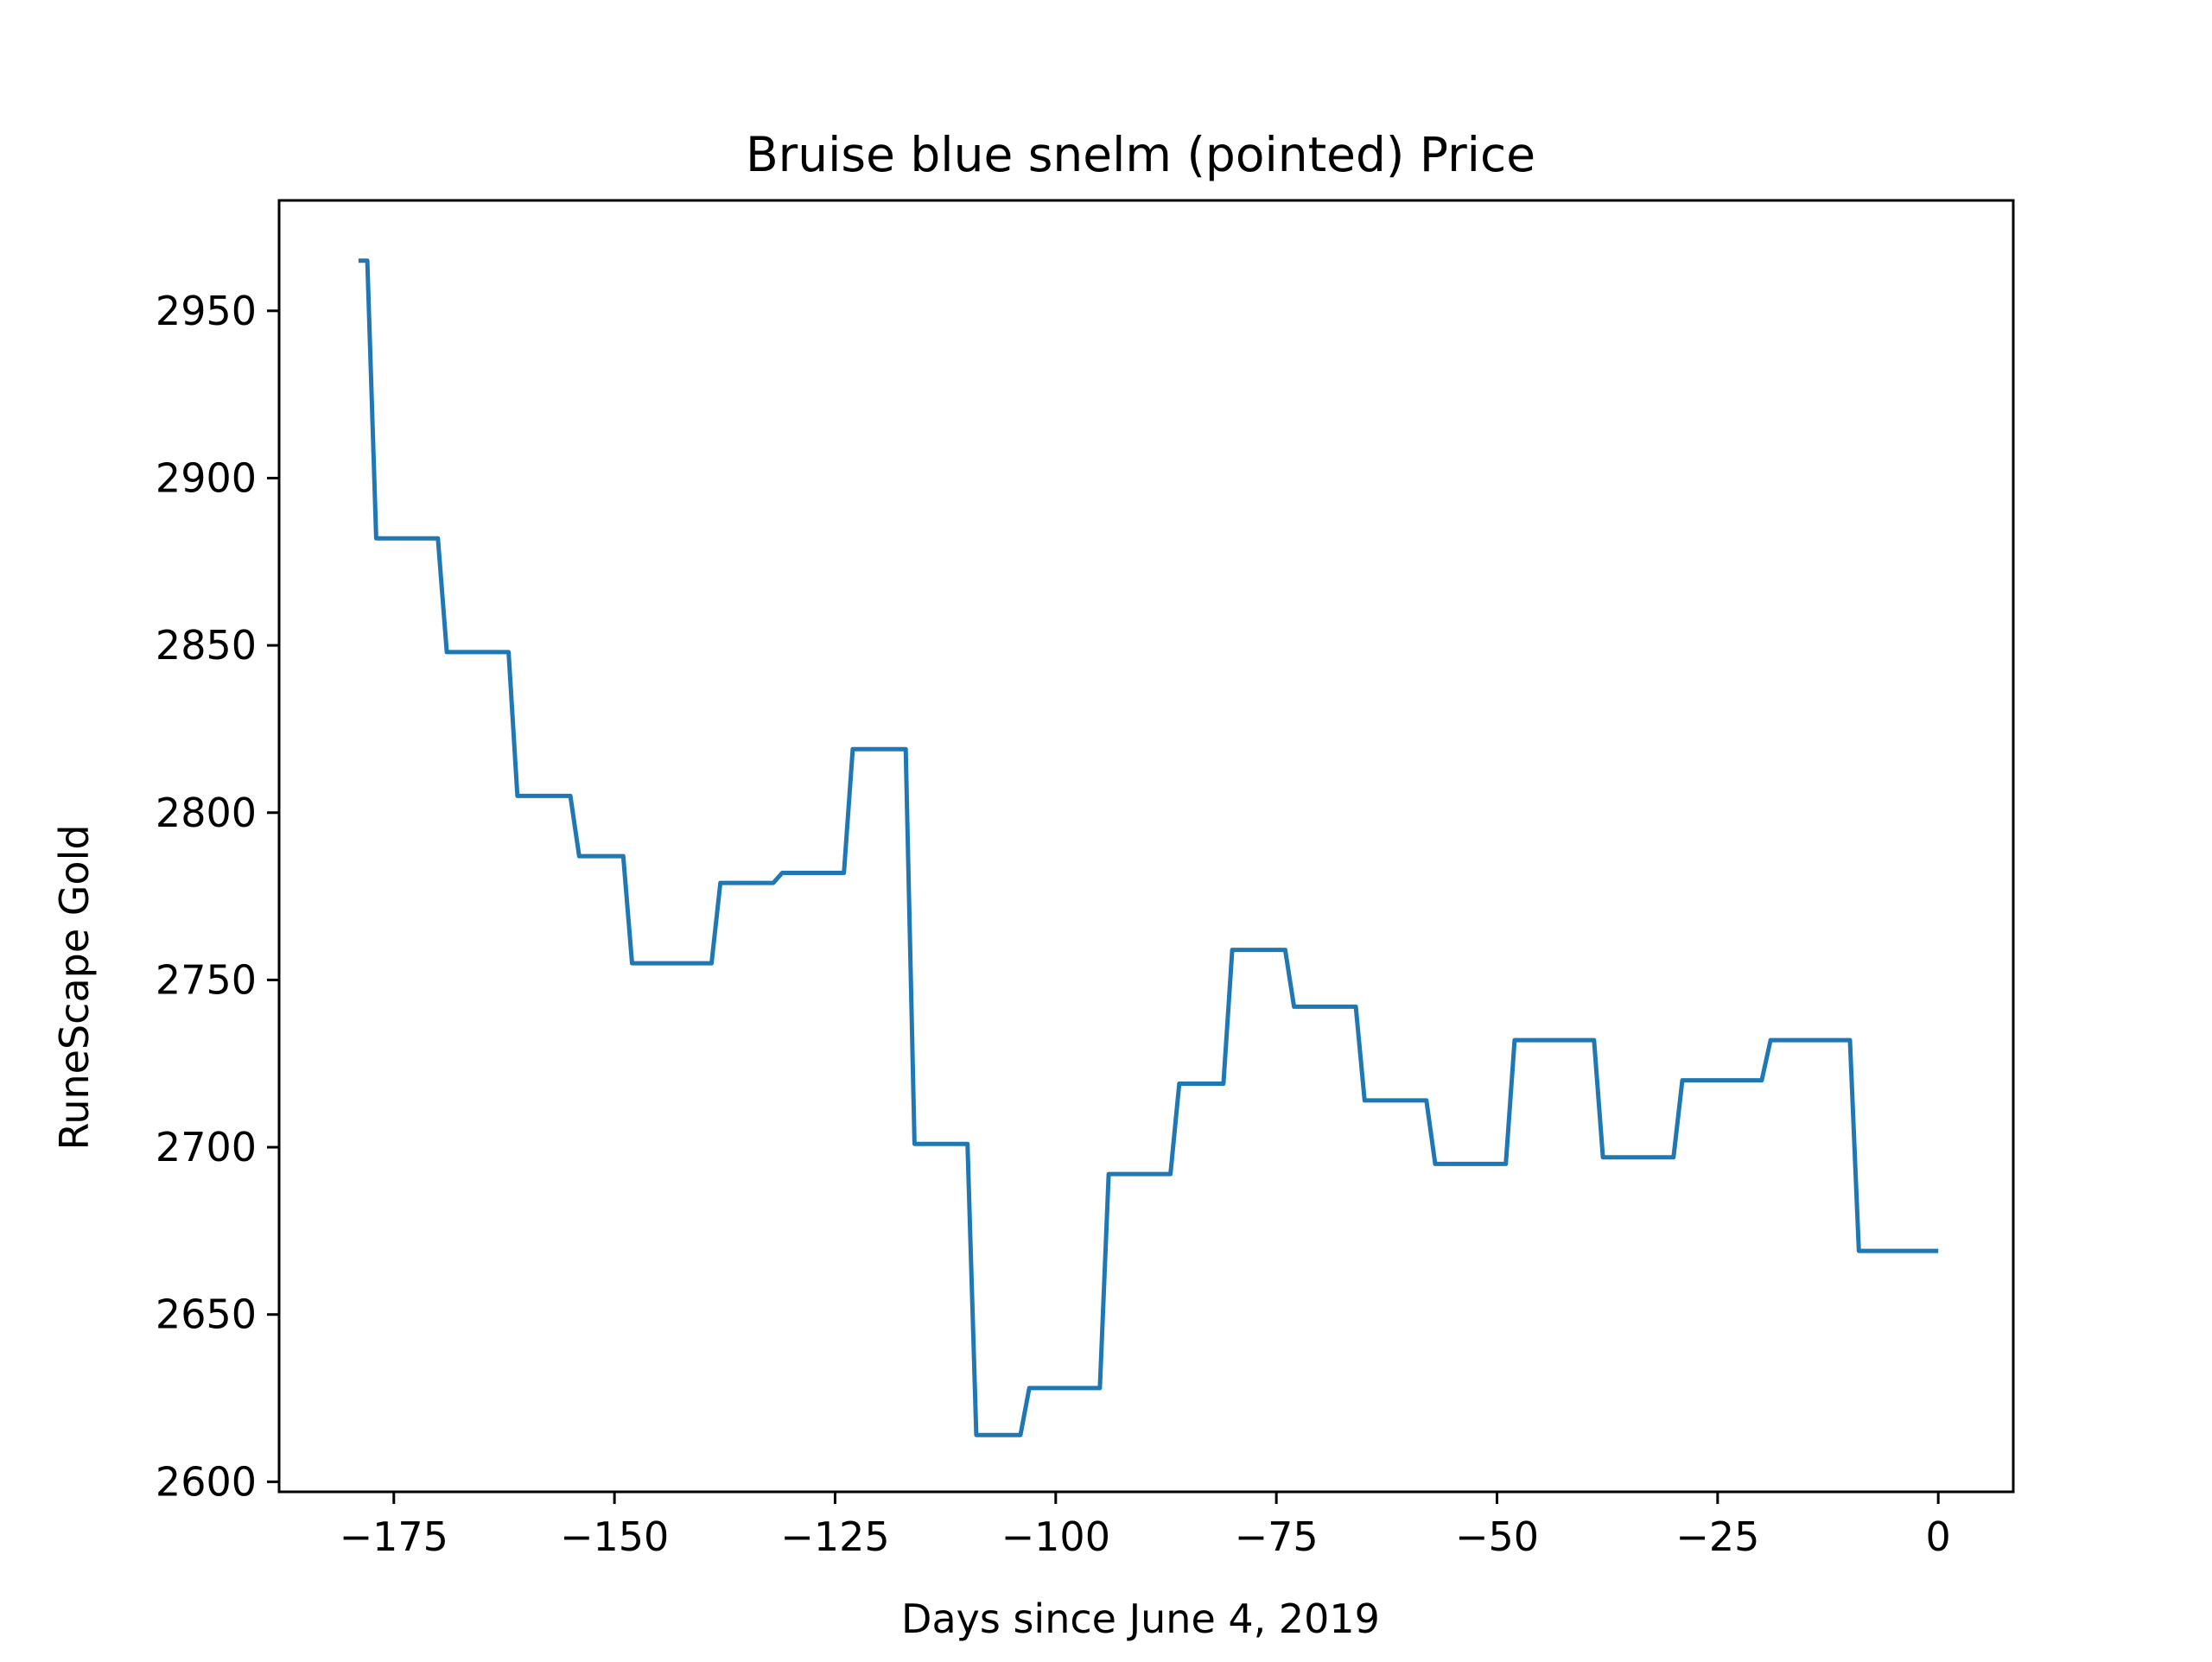  Describe the element at coordinates (1140, 1618) in the screenshot. I see `x-axis-label: Days since June 4, 2019` at that location.